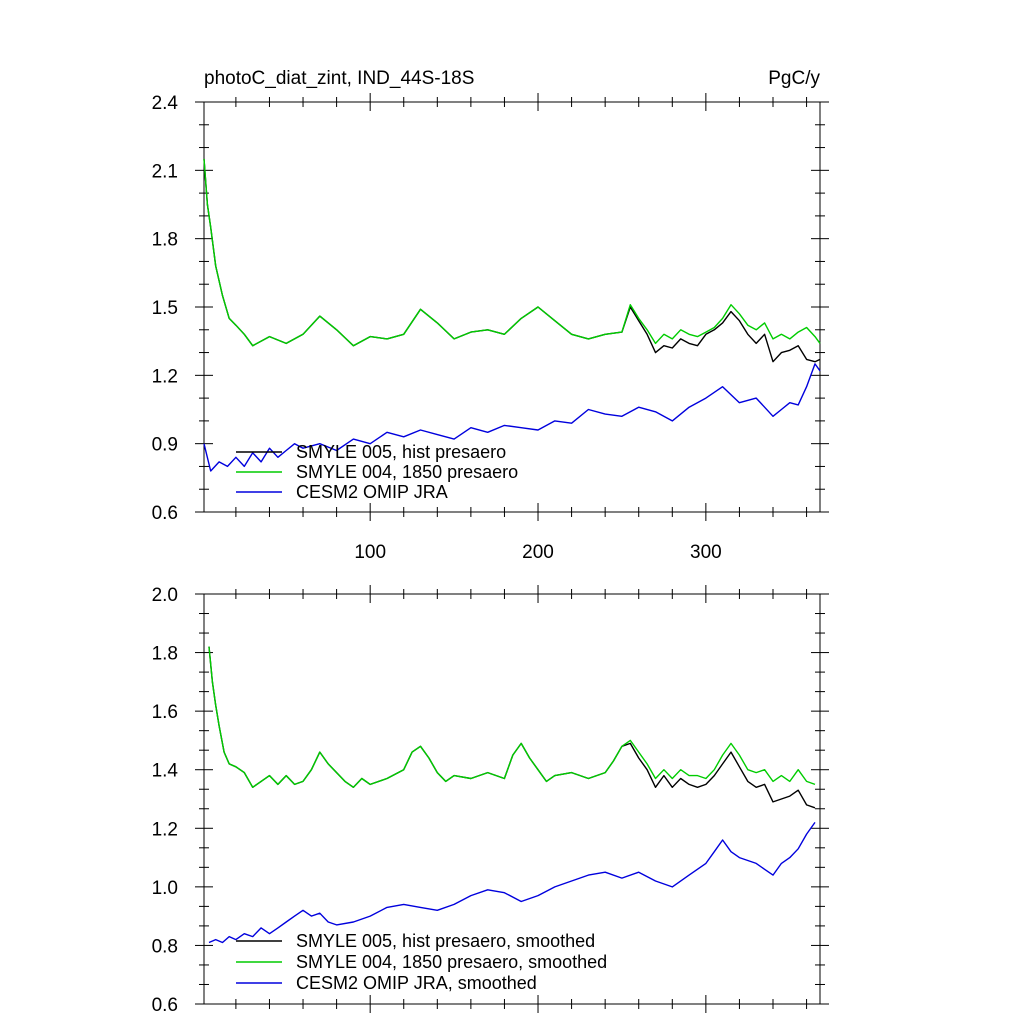 The height and width of the screenshot is (1024, 1024). Describe the element at coordinates (165, 445) in the screenshot. I see `y-tick-label: 0.9` at that location.